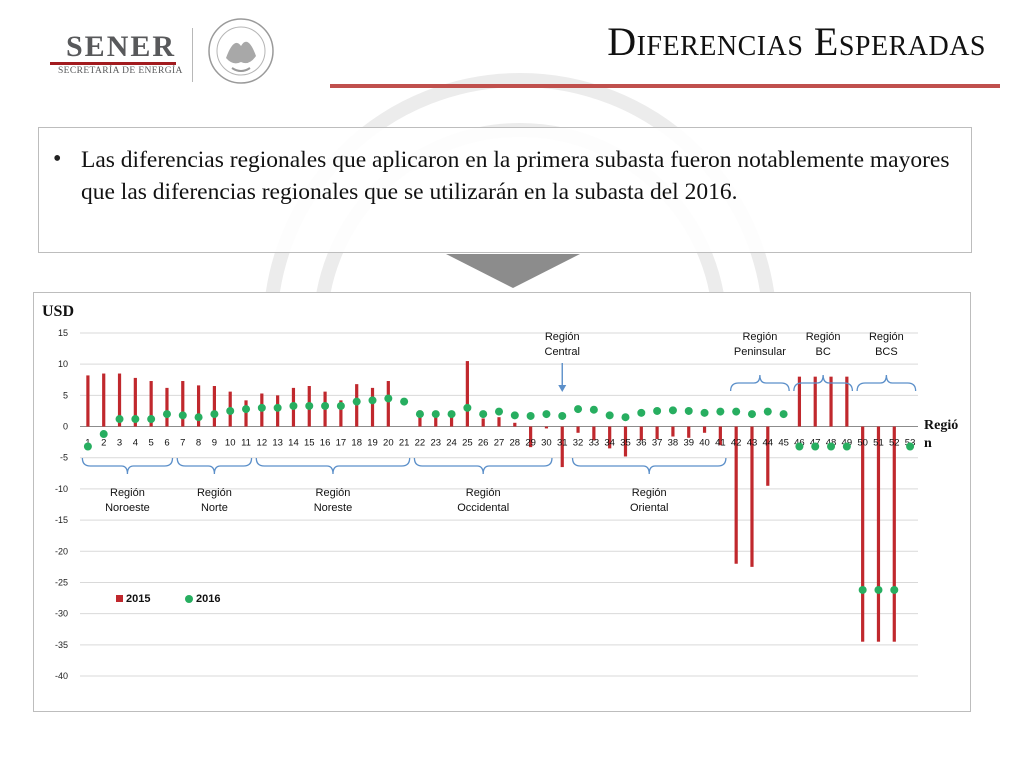  Describe the element at coordinates (65, 427) in the screenshot. I see `y-tick-label: 0` at that location.